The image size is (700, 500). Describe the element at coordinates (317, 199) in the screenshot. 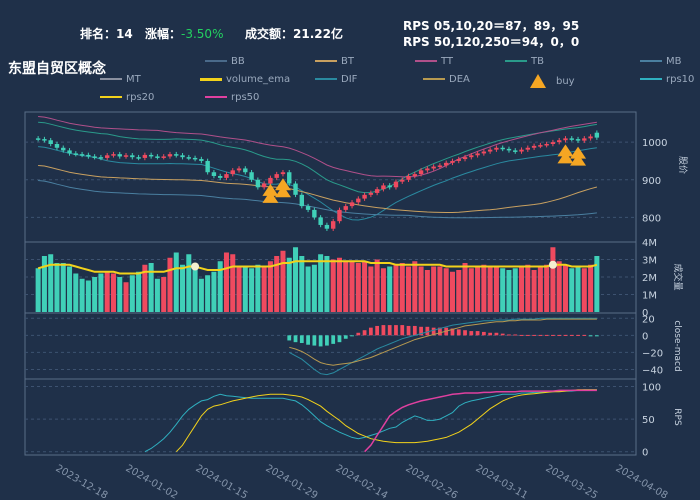

I see `mb-line` at that location.